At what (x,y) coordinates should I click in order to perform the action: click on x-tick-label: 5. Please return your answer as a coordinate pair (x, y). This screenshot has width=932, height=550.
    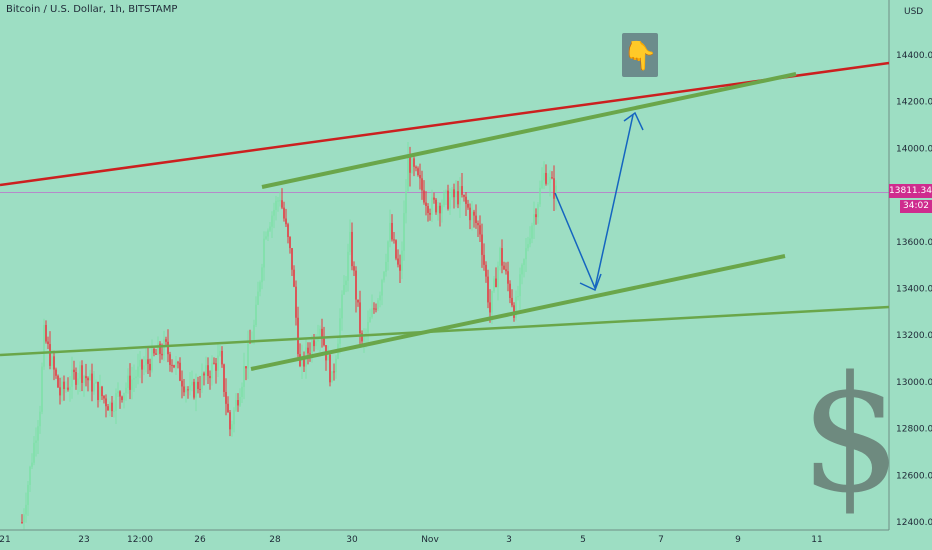
    Looking at the image, I should click on (583, 540).